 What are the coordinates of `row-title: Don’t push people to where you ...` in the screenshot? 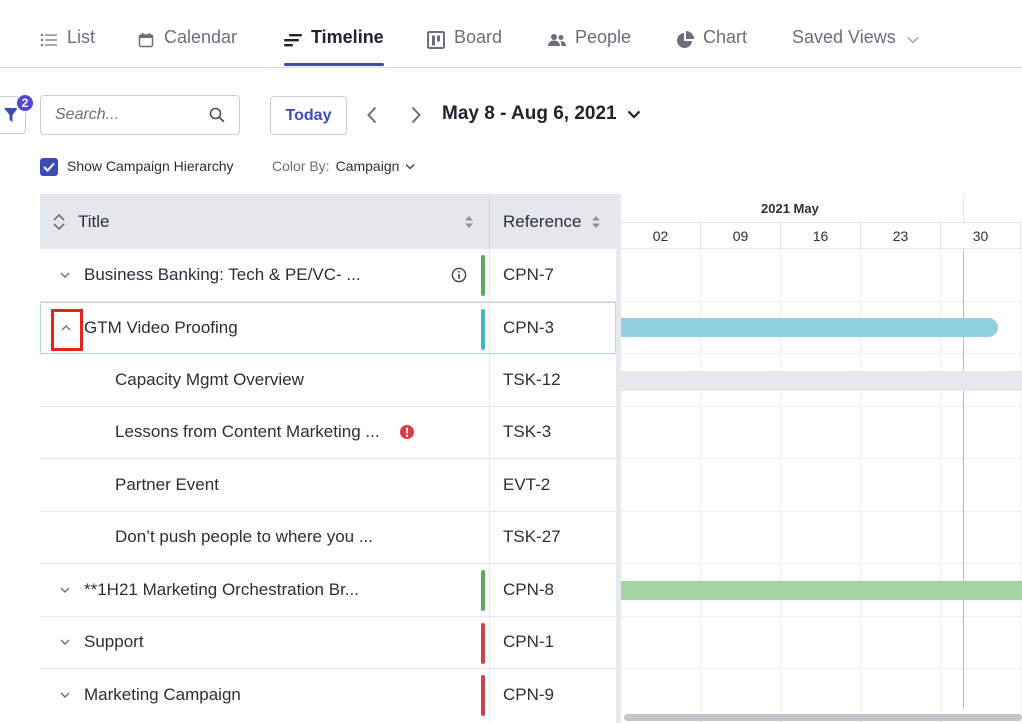 It's located at (244, 537).